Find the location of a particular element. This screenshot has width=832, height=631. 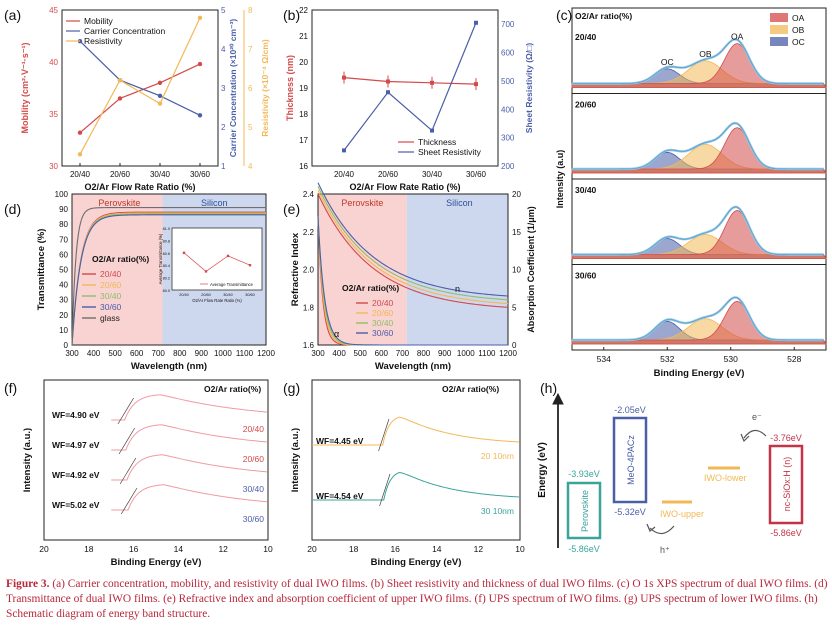

band-label-meo4pacz-h: MeO-4PACz is located at coordinates (631, 460).